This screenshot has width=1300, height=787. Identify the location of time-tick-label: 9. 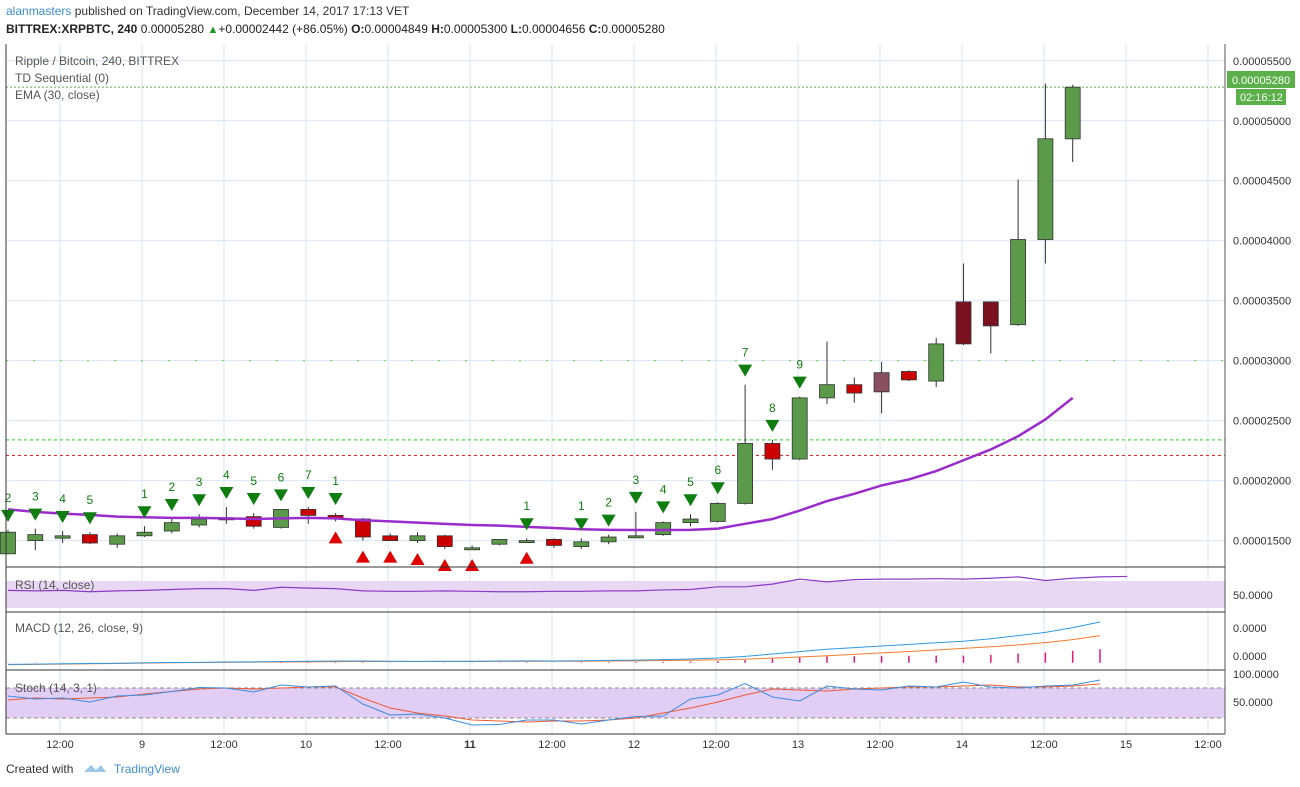
(142, 745).